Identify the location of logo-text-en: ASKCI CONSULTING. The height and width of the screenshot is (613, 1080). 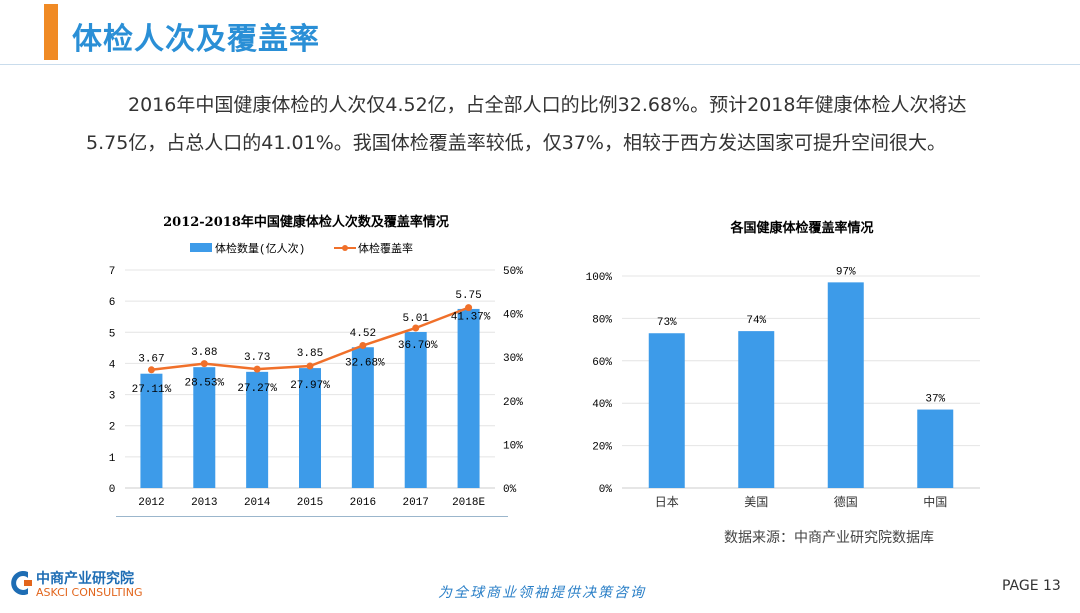
(89, 592).